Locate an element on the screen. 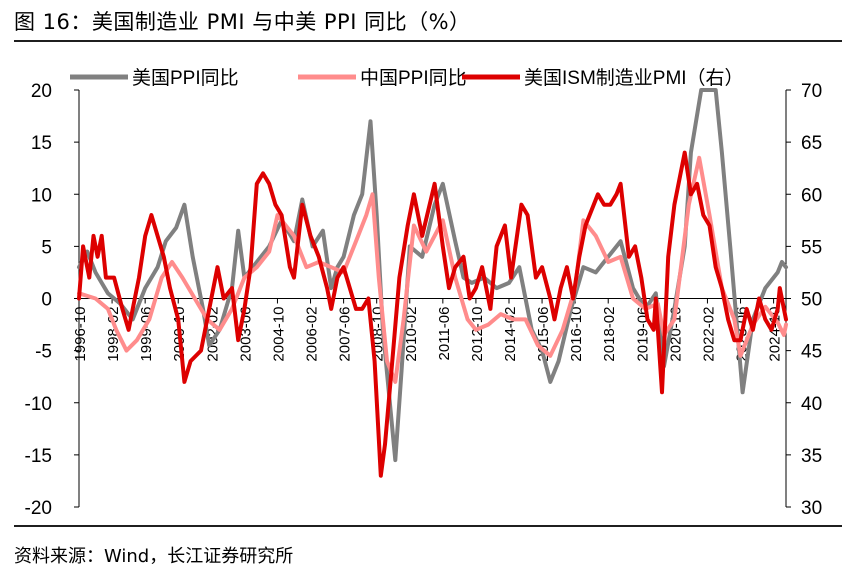  x-tick-label: 2022-02 is located at coordinates (708, 334).